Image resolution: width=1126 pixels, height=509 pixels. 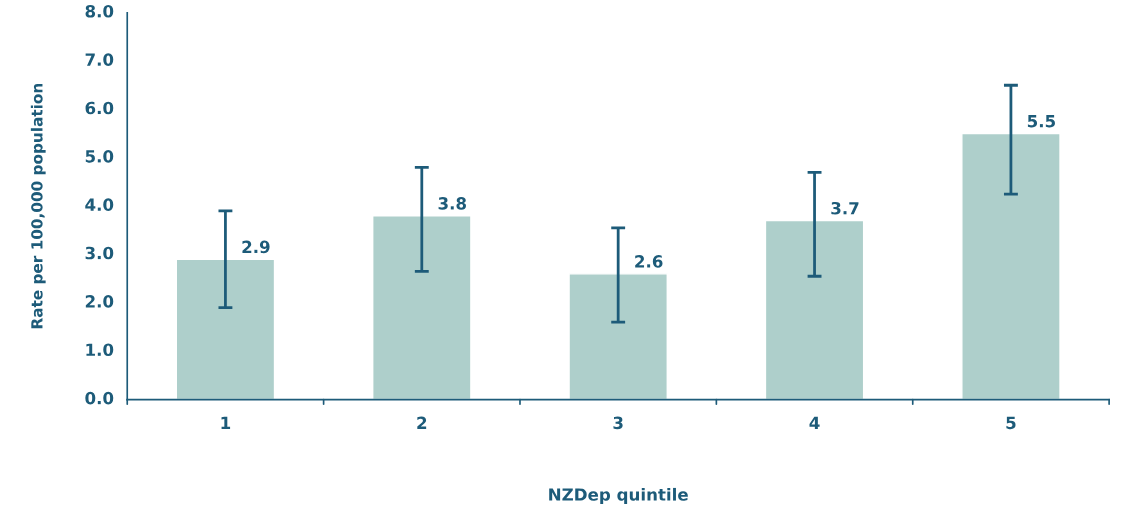 What do you see at coordinates (1011, 423) in the screenshot?
I see `x-tick-label: 5` at bounding box center [1011, 423].